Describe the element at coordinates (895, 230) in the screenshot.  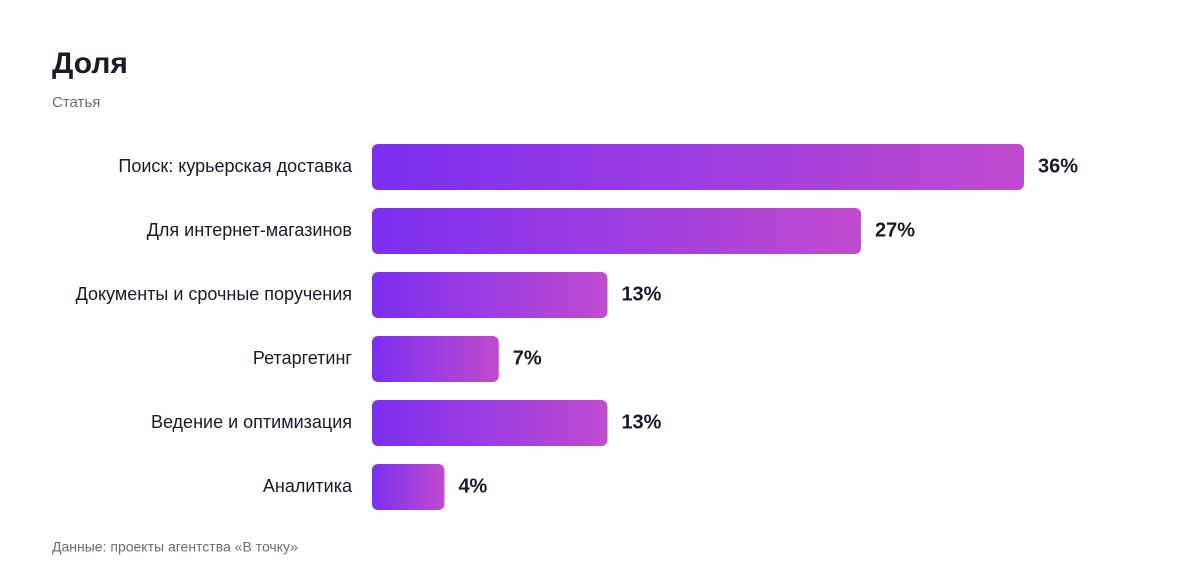
I see `value-label: 27%` at that location.